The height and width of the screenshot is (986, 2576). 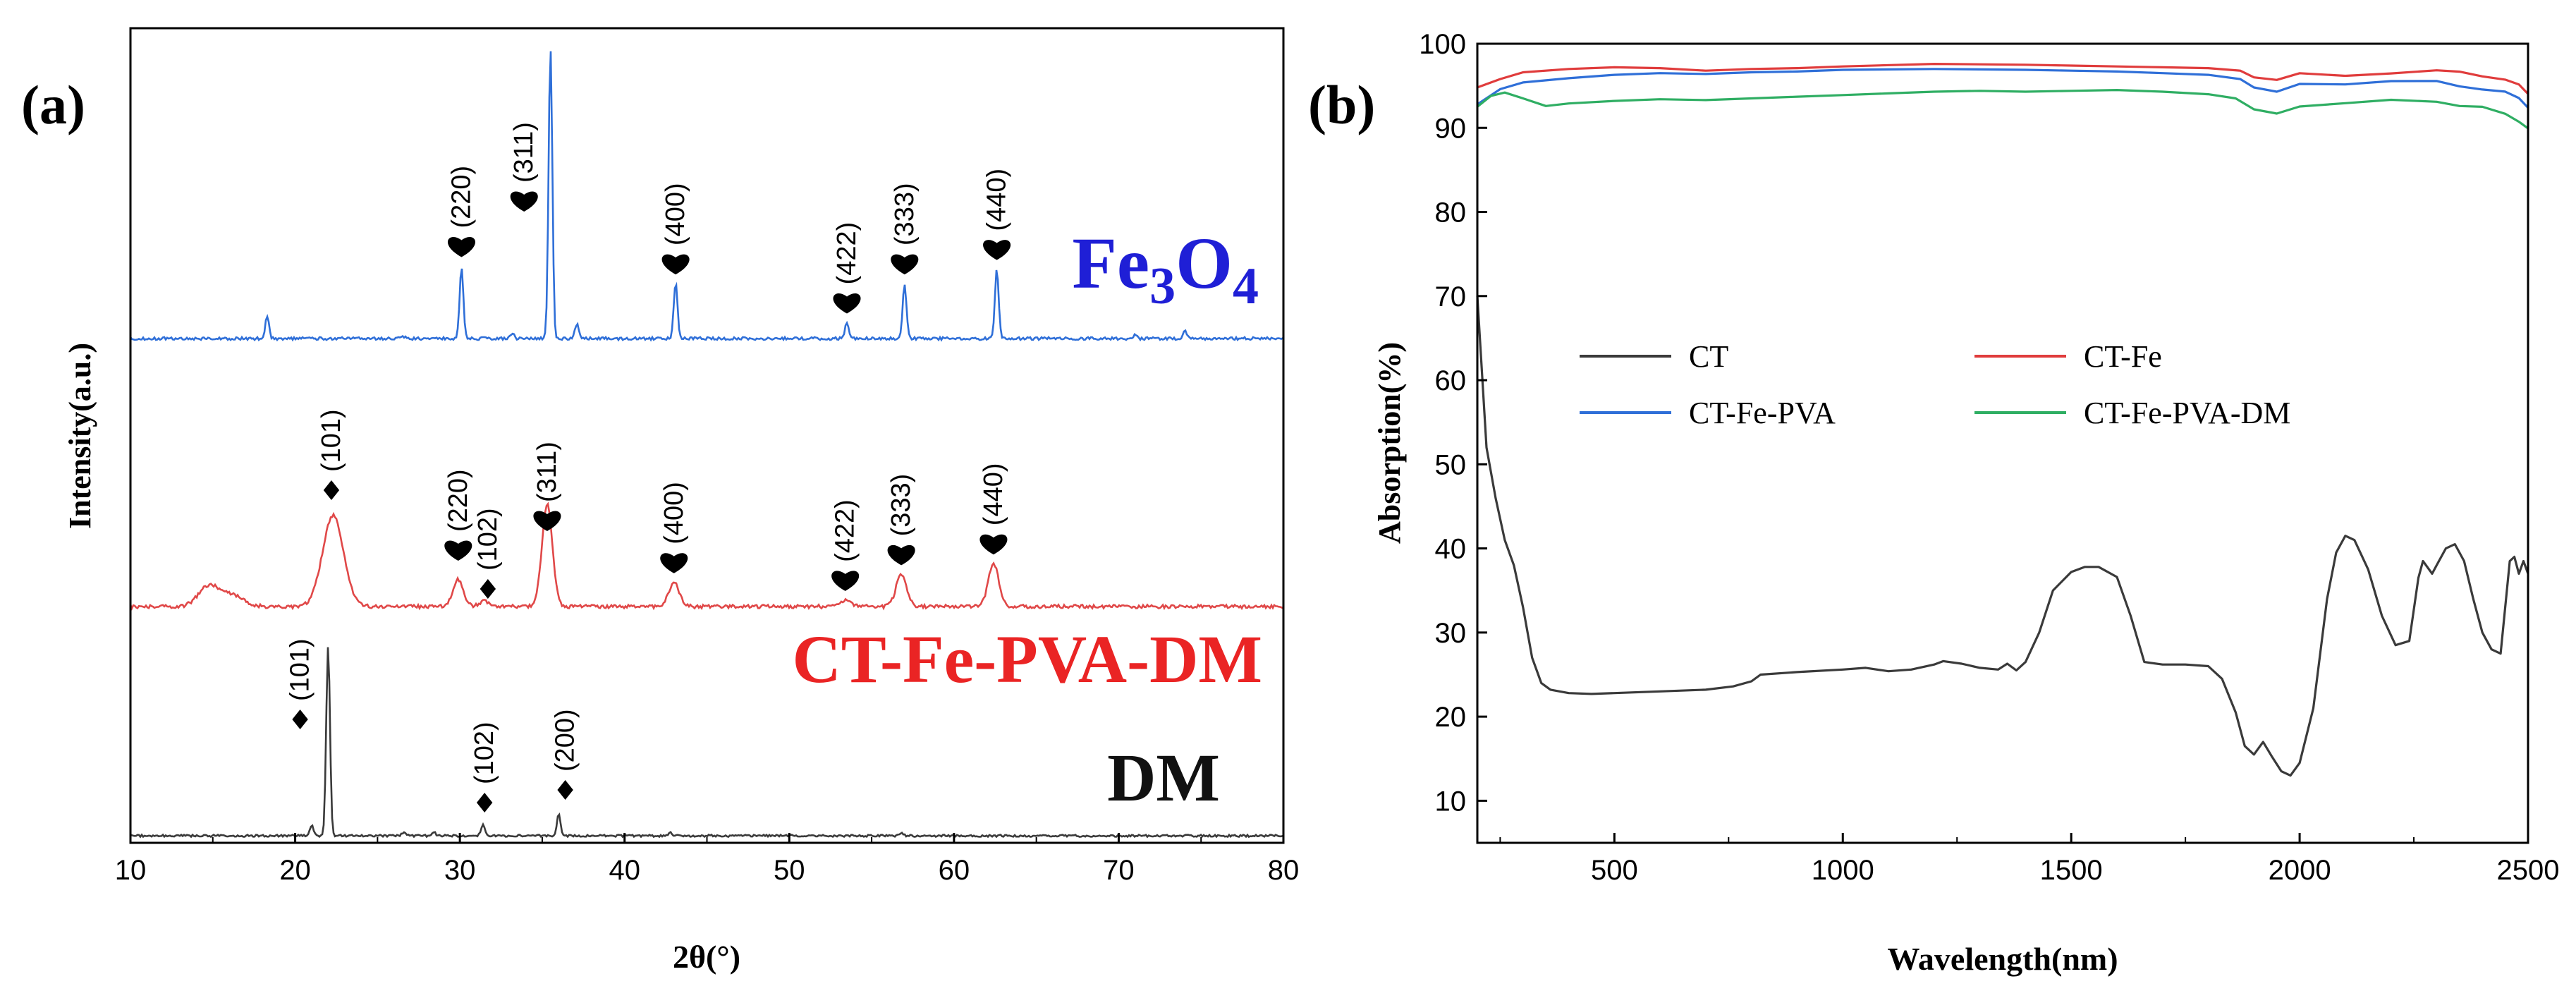 What do you see at coordinates (2003, 78) in the screenshot?
I see `absorption-line-ct-fe` at bounding box center [2003, 78].